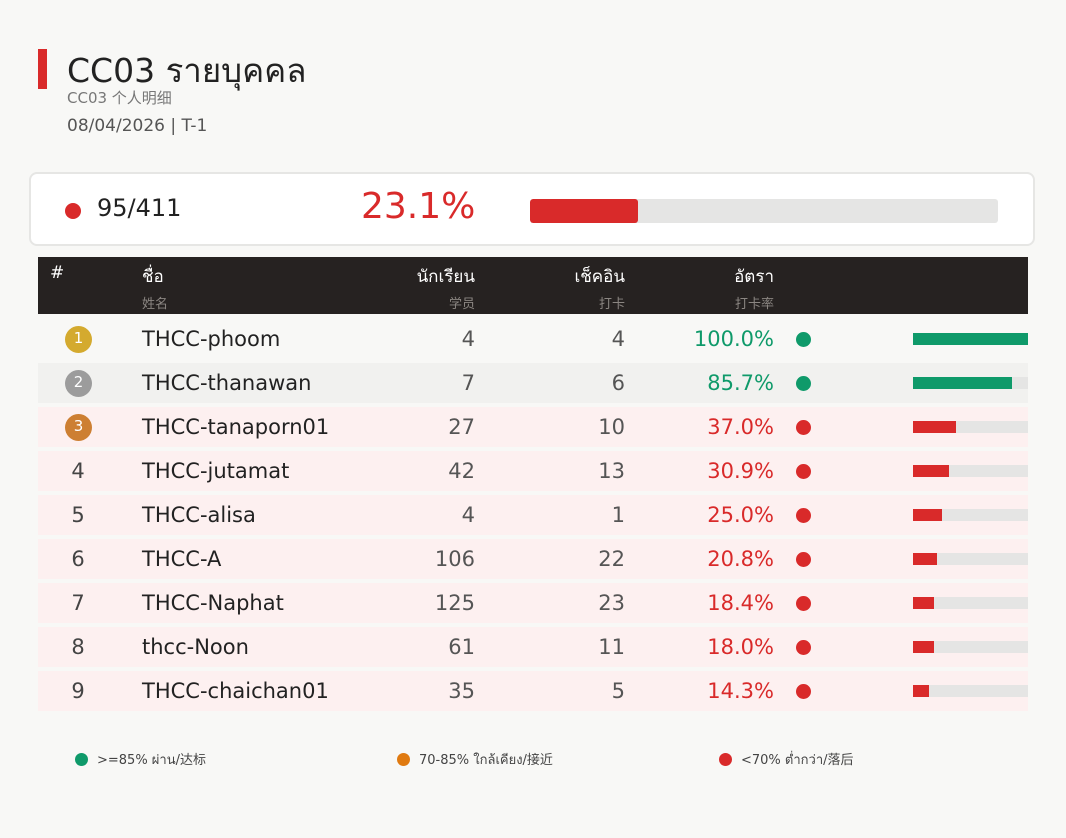 The width and height of the screenshot is (1066, 838). I want to click on header-checkin: เช็คอิน 打卡, so click(599, 289).